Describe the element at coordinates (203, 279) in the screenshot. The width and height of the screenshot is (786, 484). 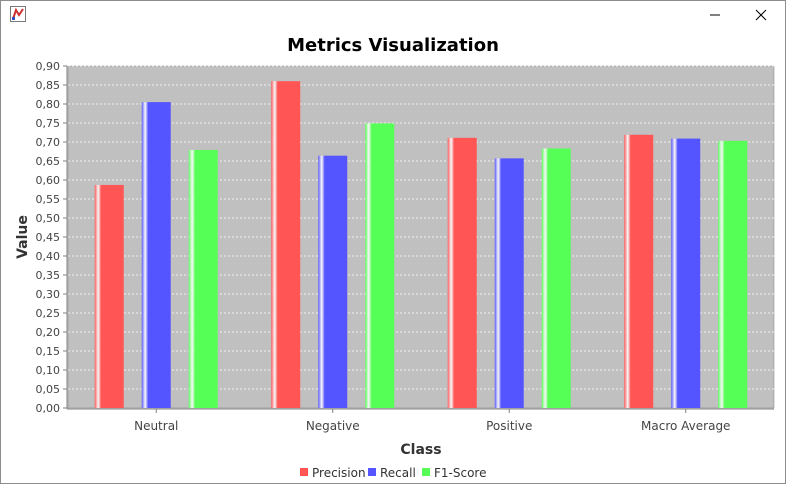
I see `bar-f1-score-neutral` at that location.